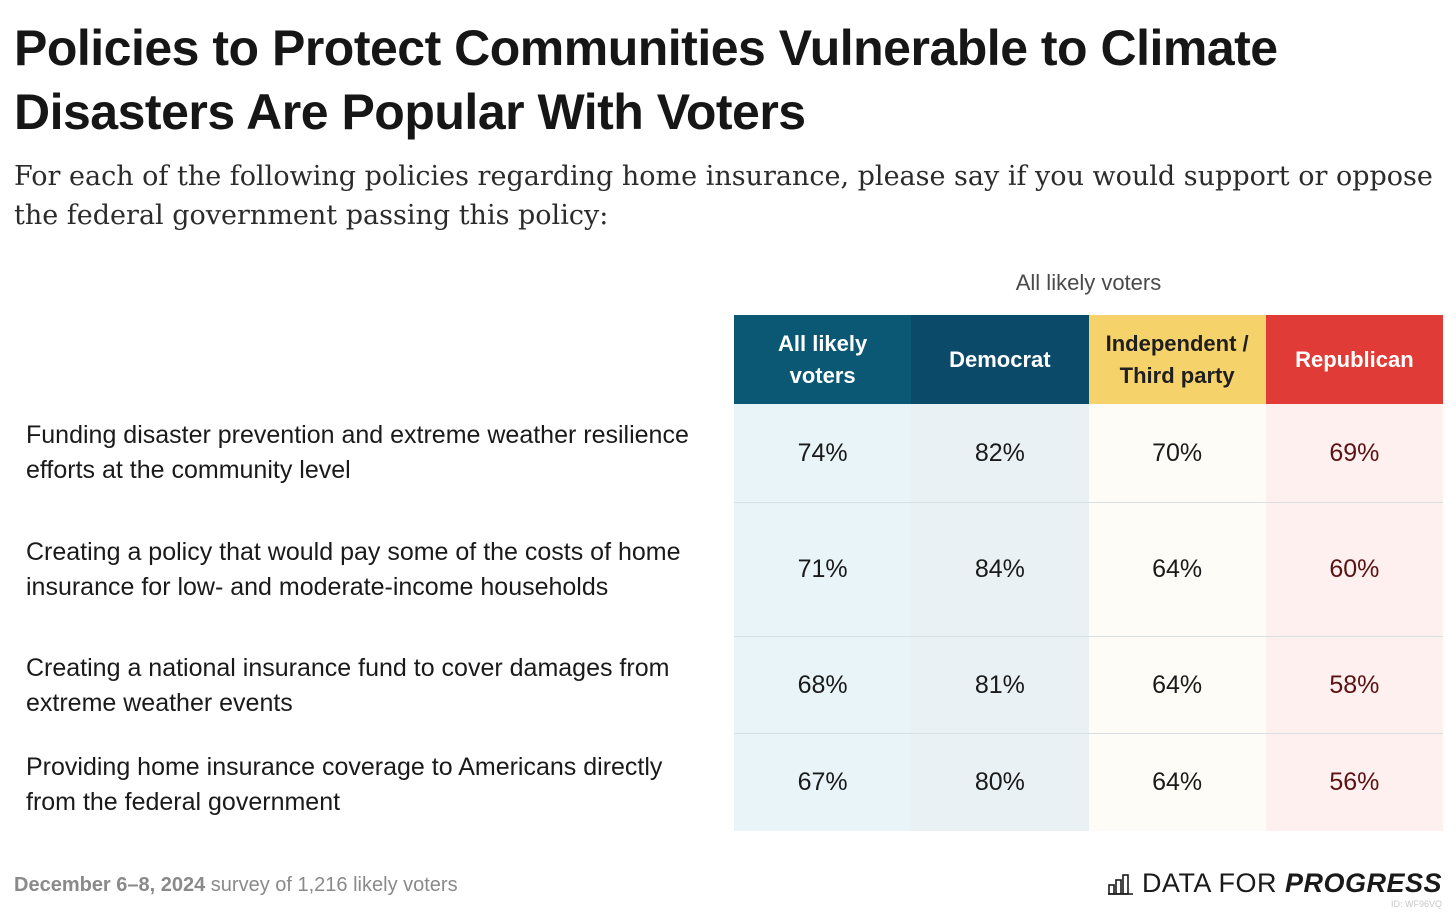  I want to click on table-row: 74% 82% 70% 69%, so click(1088, 453).